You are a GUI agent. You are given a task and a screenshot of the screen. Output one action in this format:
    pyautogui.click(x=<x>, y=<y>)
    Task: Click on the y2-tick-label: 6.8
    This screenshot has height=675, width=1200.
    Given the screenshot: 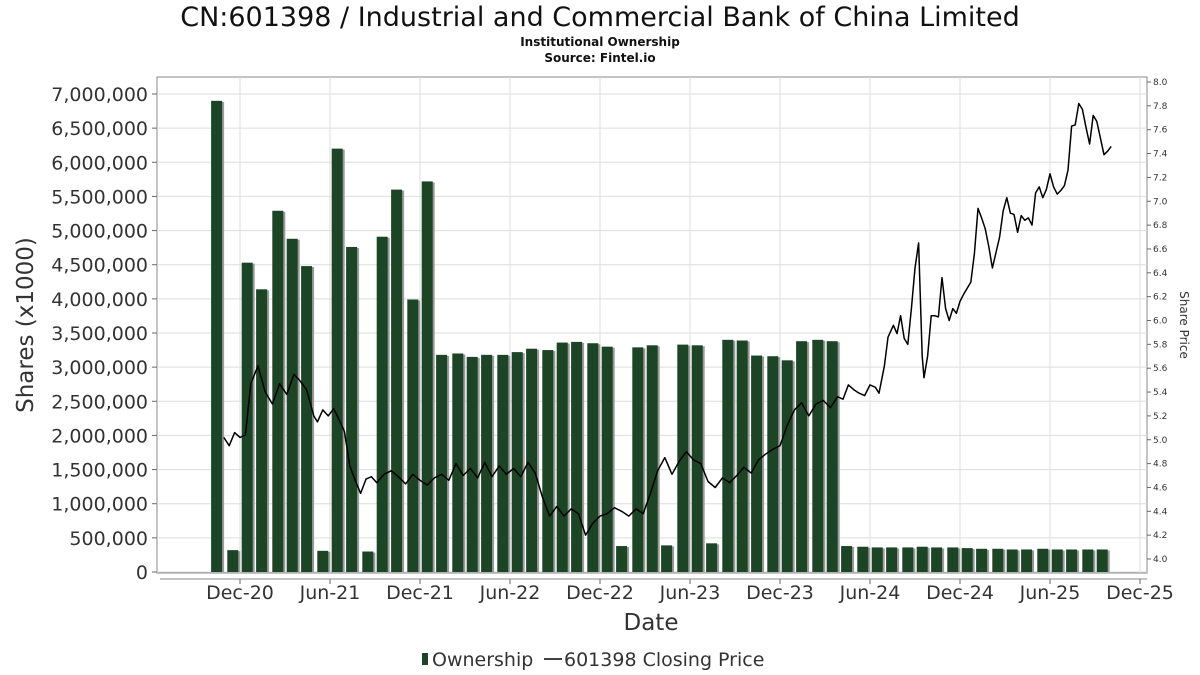 What is the action you would take?
    pyautogui.click(x=1160, y=226)
    